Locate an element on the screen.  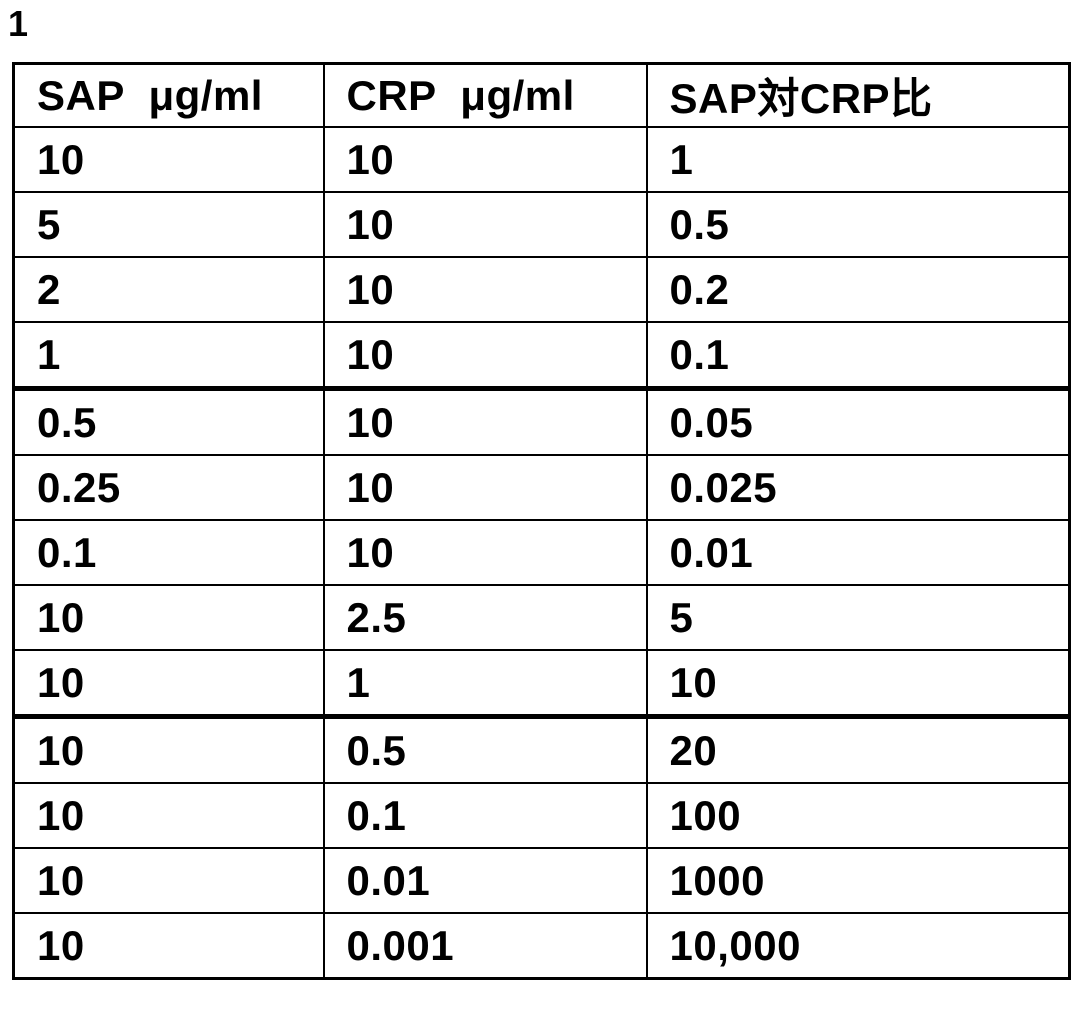
table-header-row: SAP μg/ml CRP μg/ml SAP対CRP比 is located at coordinates (541, 95).